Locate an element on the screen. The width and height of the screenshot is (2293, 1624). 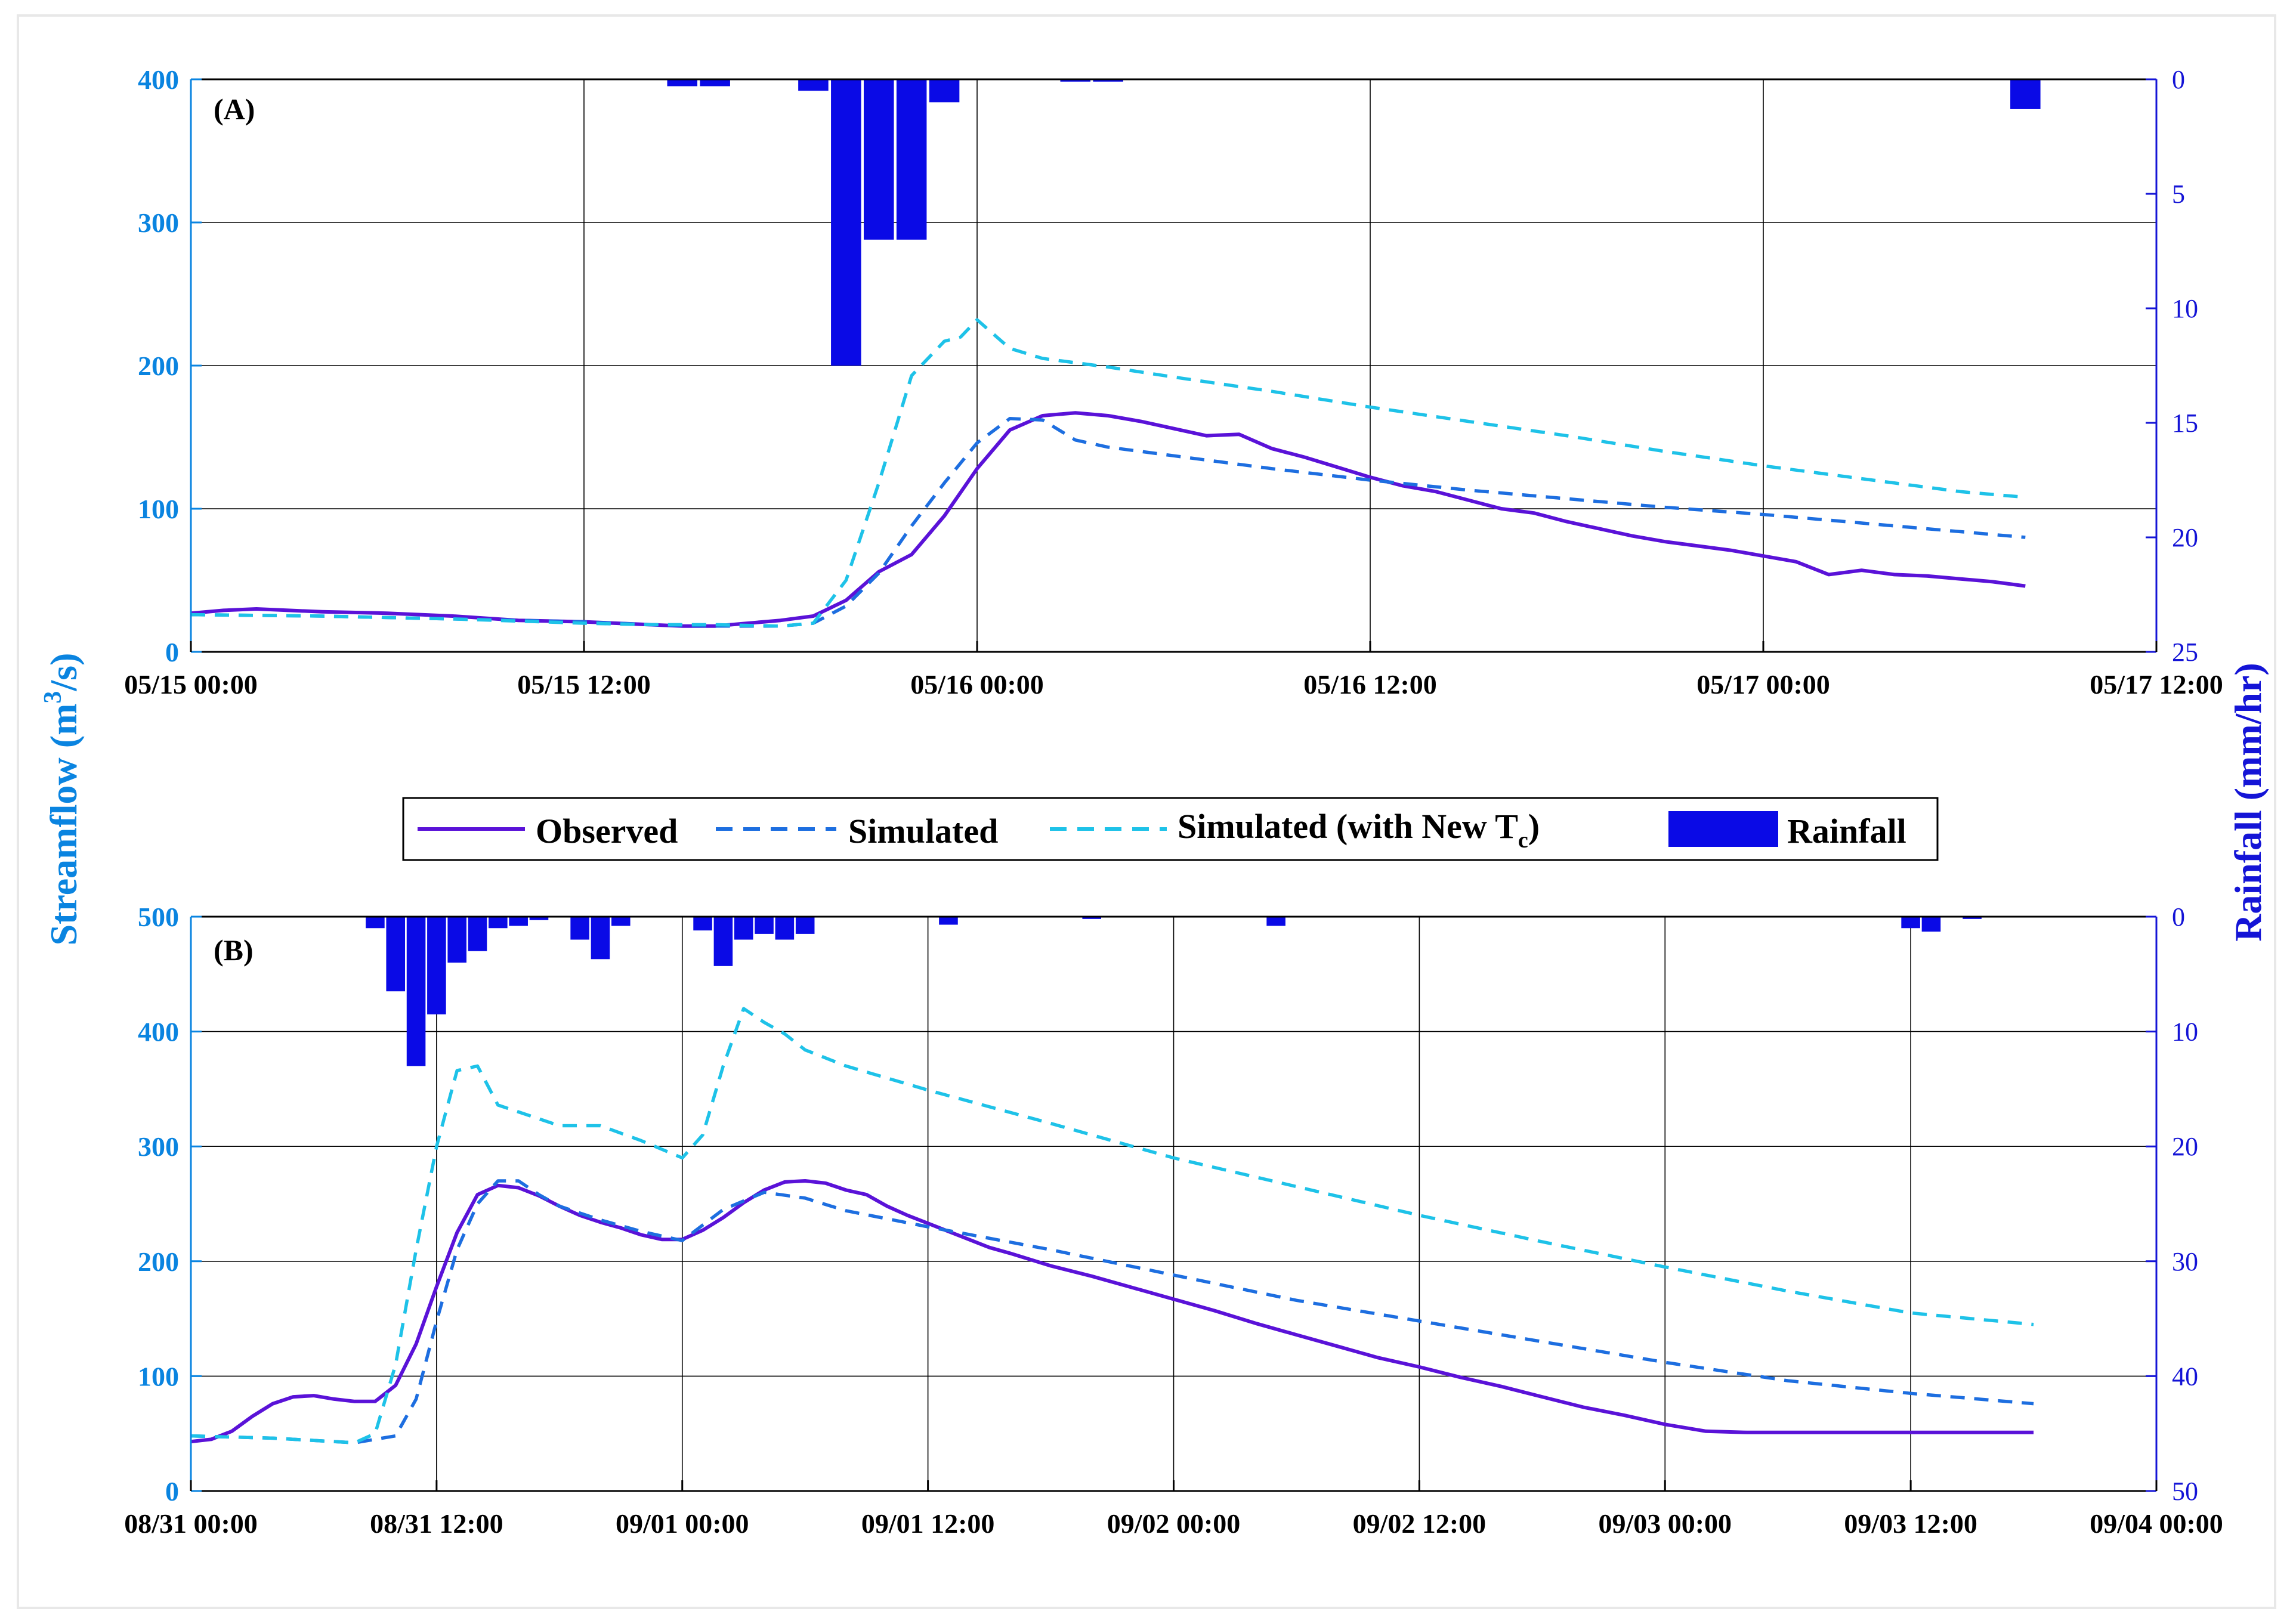
legend-simulated-new-label: Simulated (with New Tc) is located at coordinates (1359, 830).